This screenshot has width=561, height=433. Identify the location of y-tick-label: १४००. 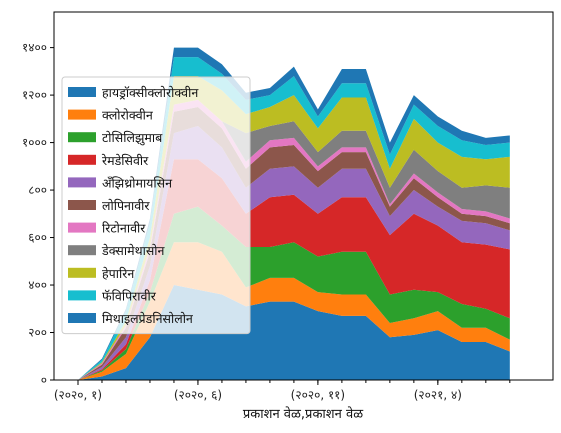
(34, 48).